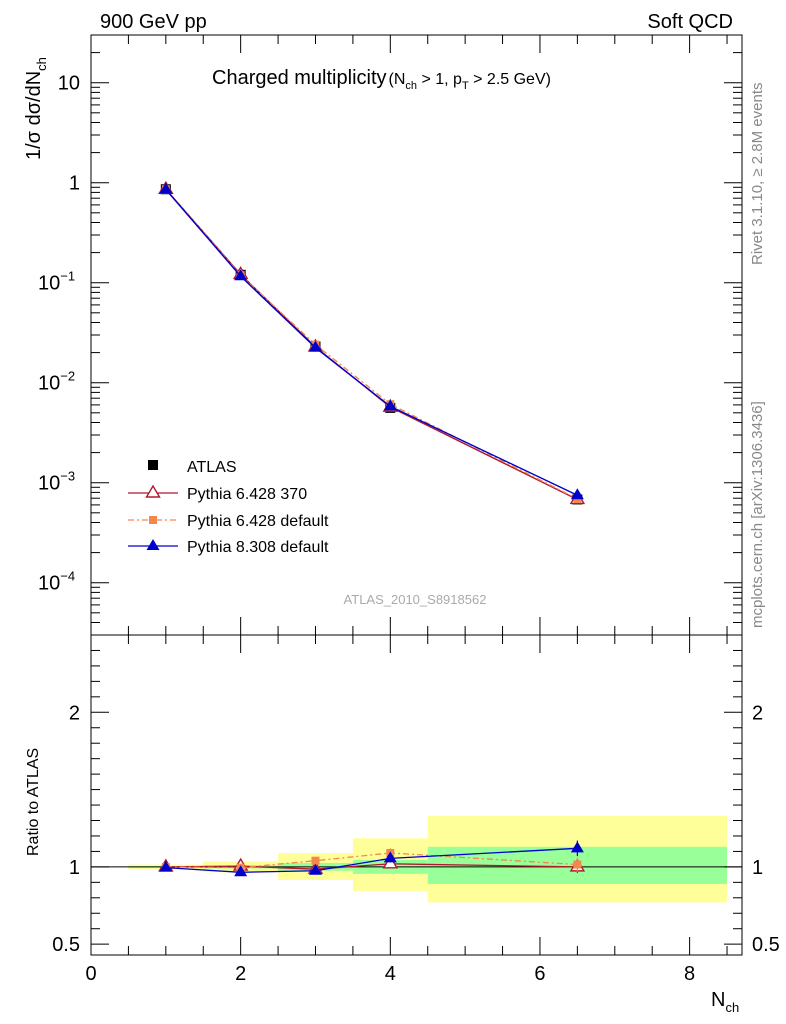  What do you see at coordinates (415, 599) in the screenshot?
I see `analysis-watermark: ATLAS_2010_S8918562` at bounding box center [415, 599].